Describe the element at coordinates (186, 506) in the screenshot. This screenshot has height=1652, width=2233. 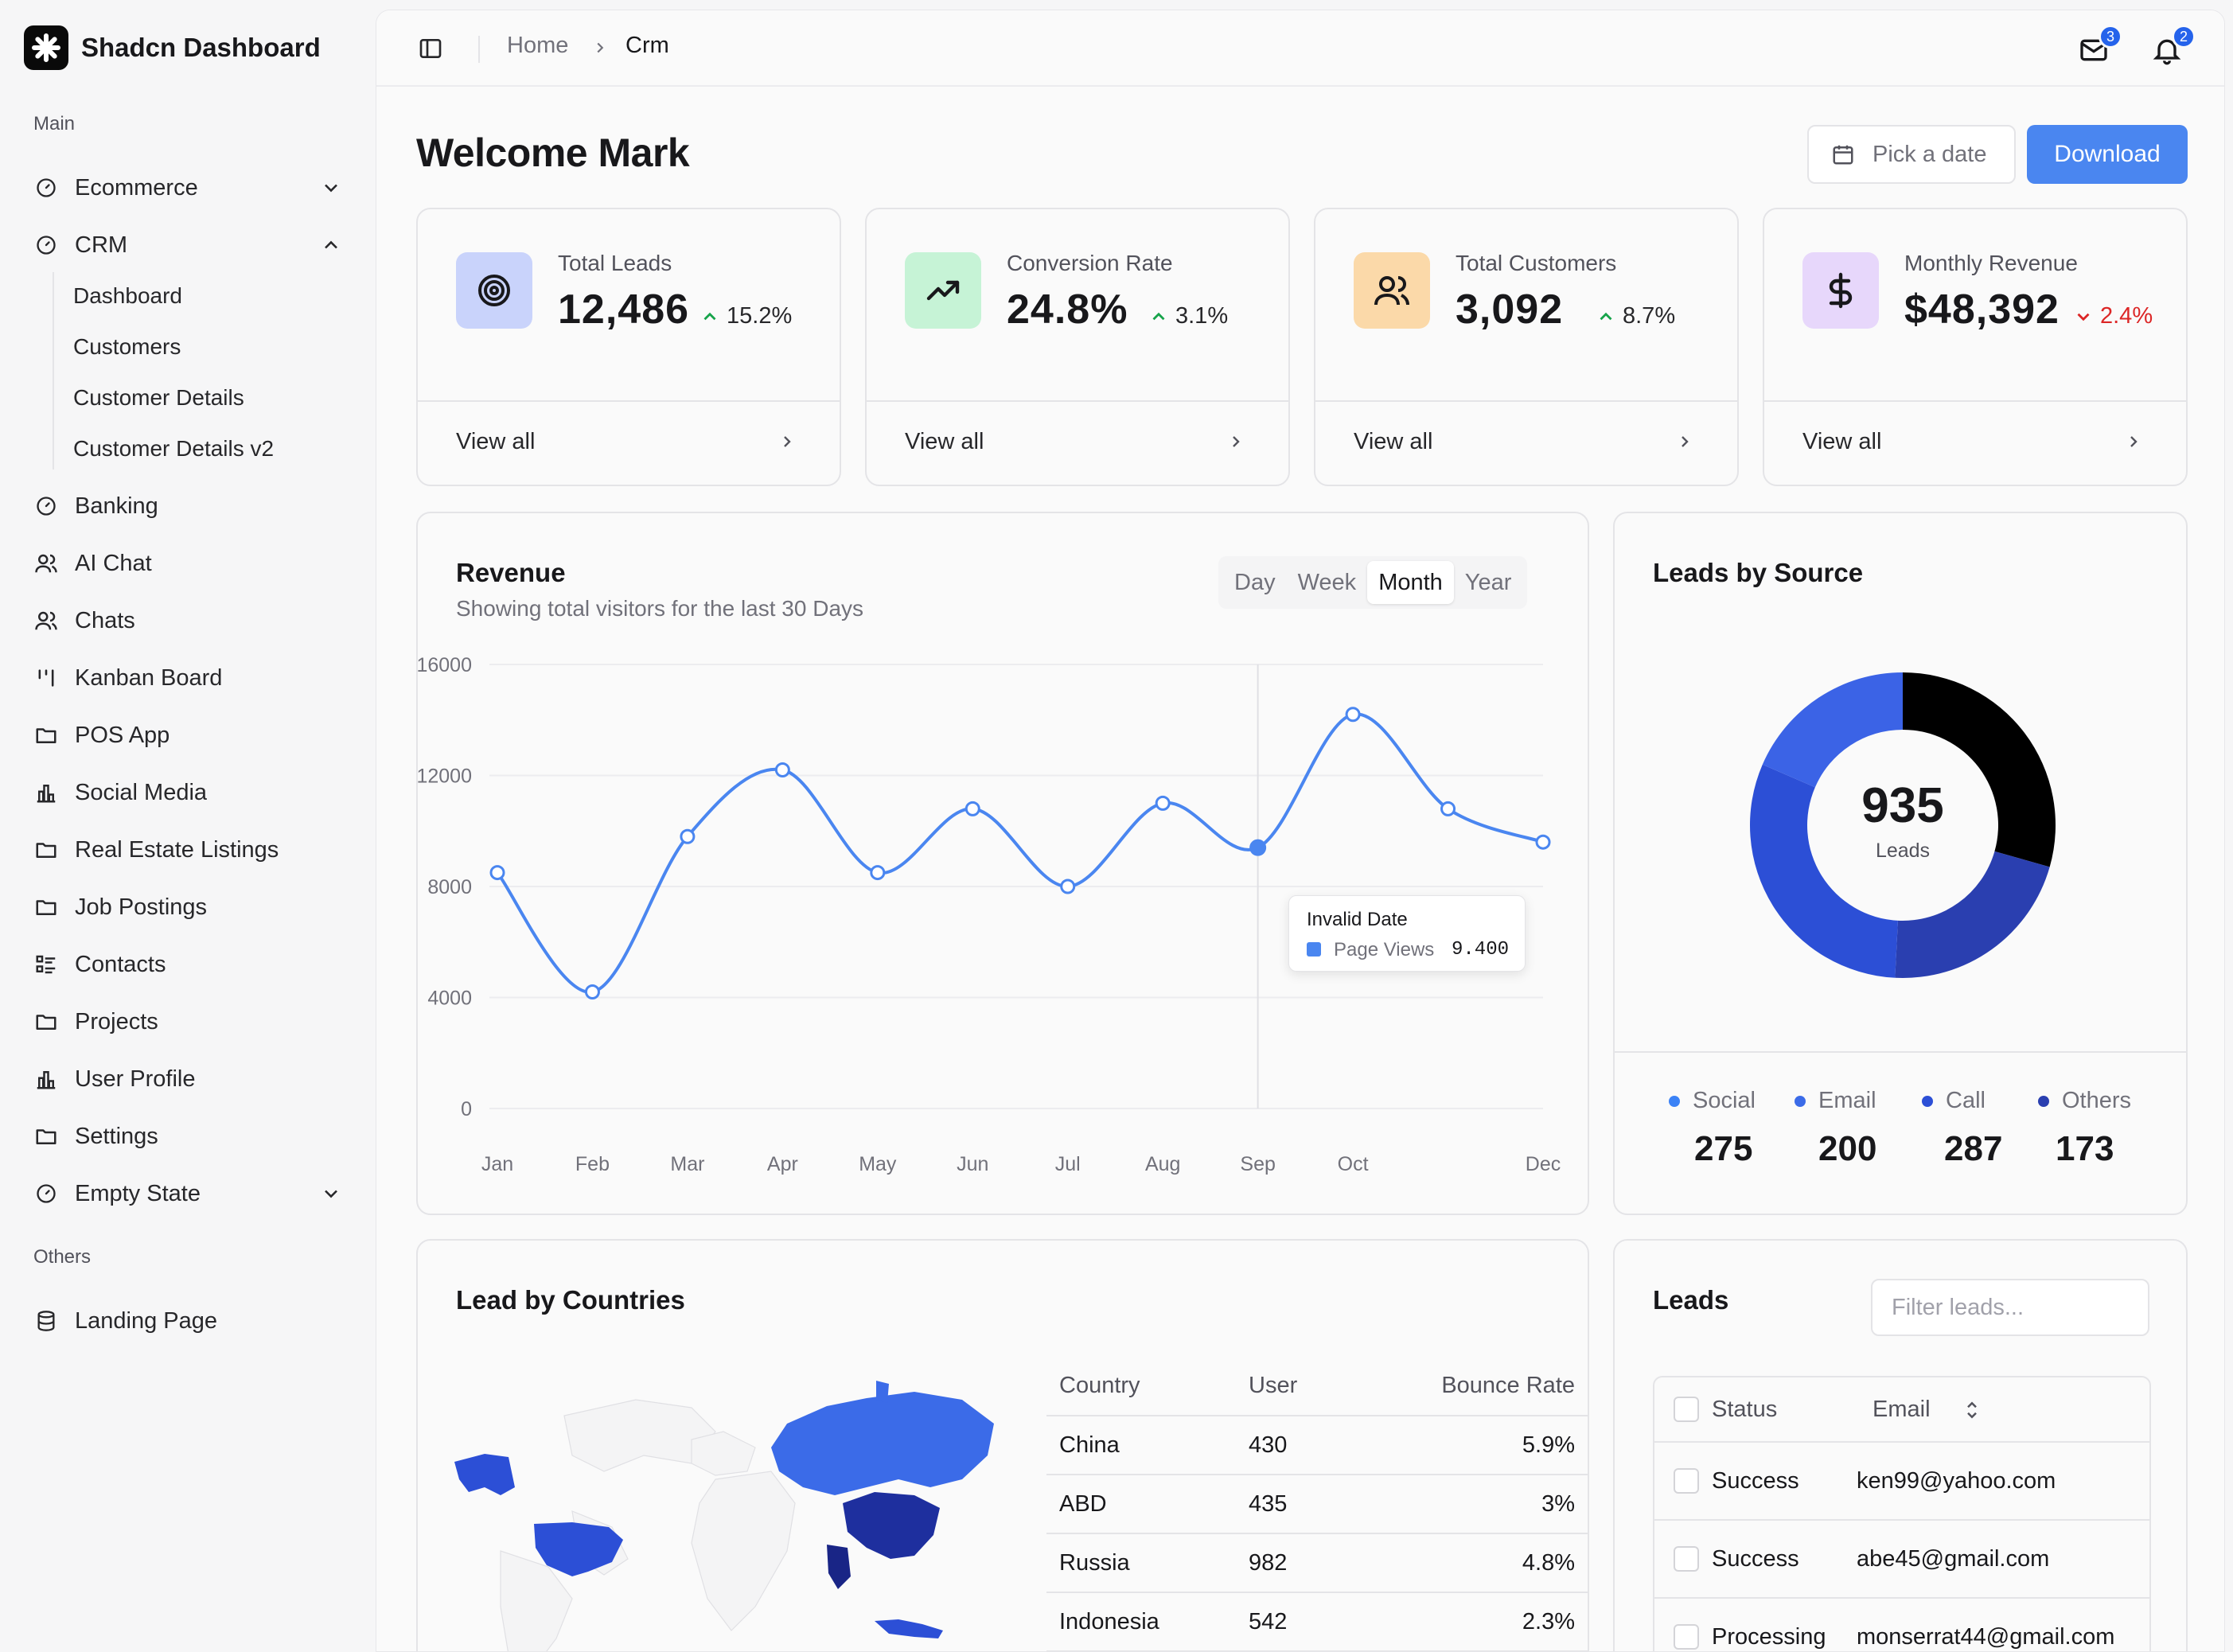
I see `sidebar-item-banking: Banking` at that location.